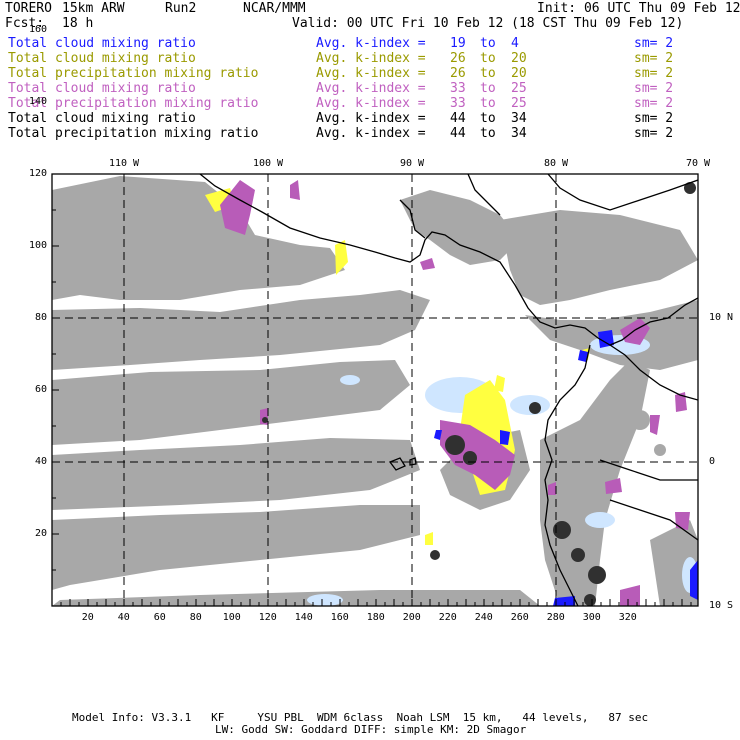 This screenshot has height=740, width=740. Describe the element at coordinates (375, 617) in the screenshot. I see `x-tick-label: 180` at that location.